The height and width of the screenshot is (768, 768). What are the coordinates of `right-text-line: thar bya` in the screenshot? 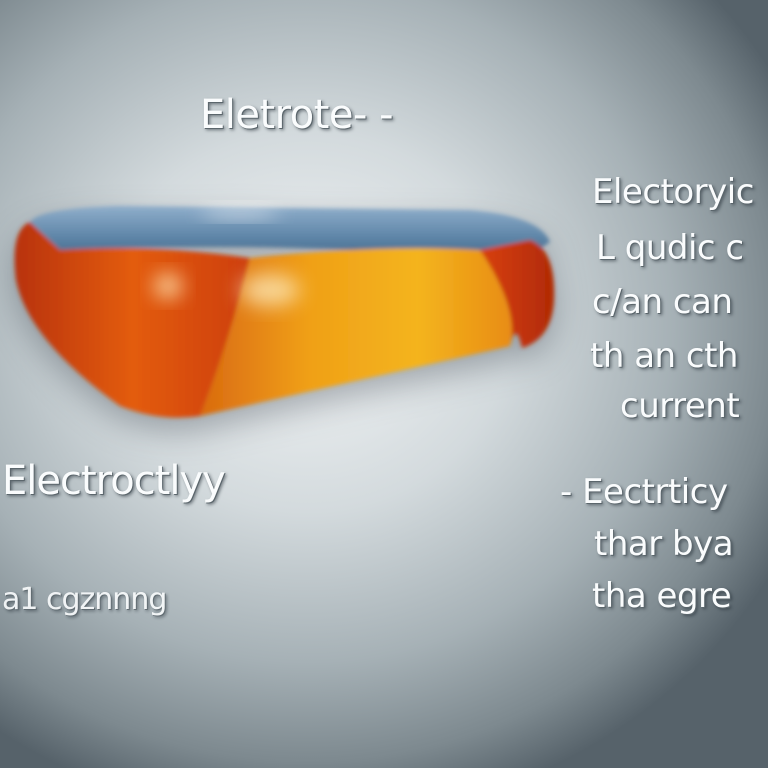 It's located at (664, 544).